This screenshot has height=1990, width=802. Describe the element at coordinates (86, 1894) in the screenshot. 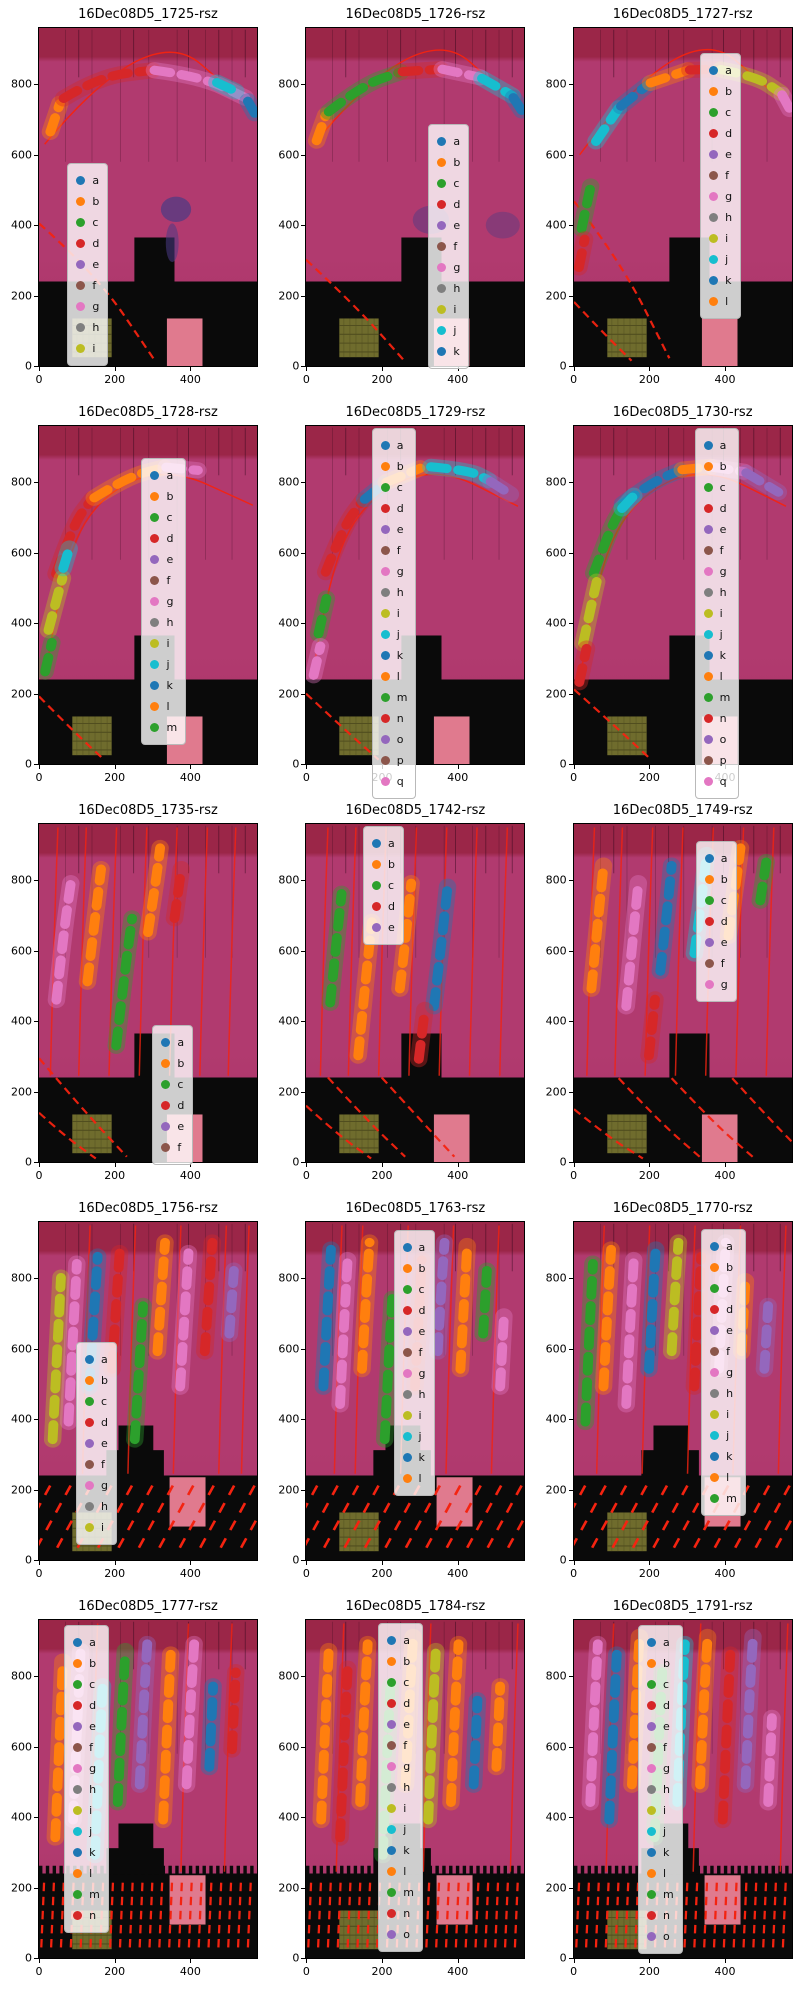

I see `legend-item: m` at that location.